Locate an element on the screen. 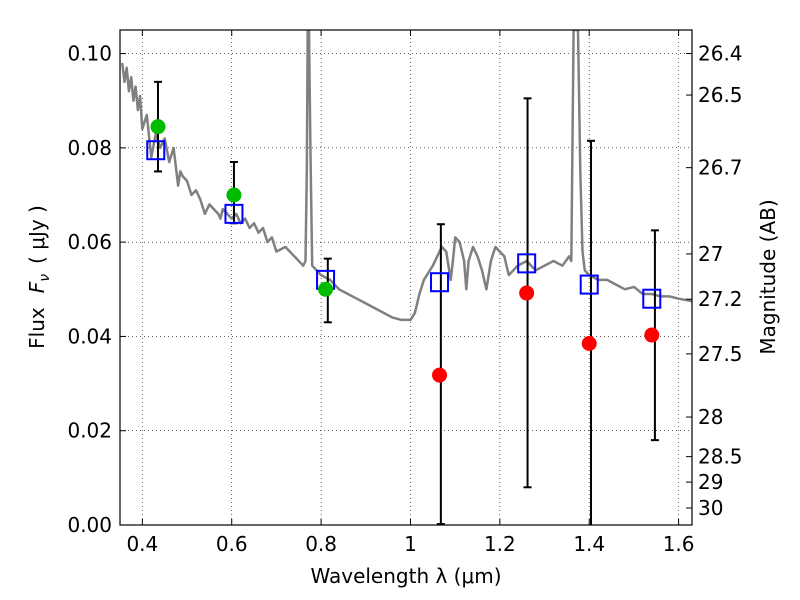  y-tick-label: 0.04 is located at coordinates (89, 336).